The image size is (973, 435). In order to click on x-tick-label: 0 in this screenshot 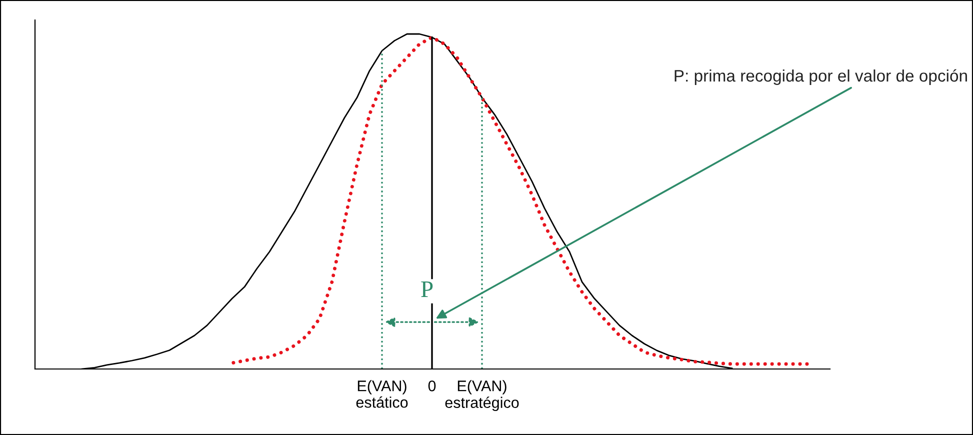, I will do `click(432, 386)`.